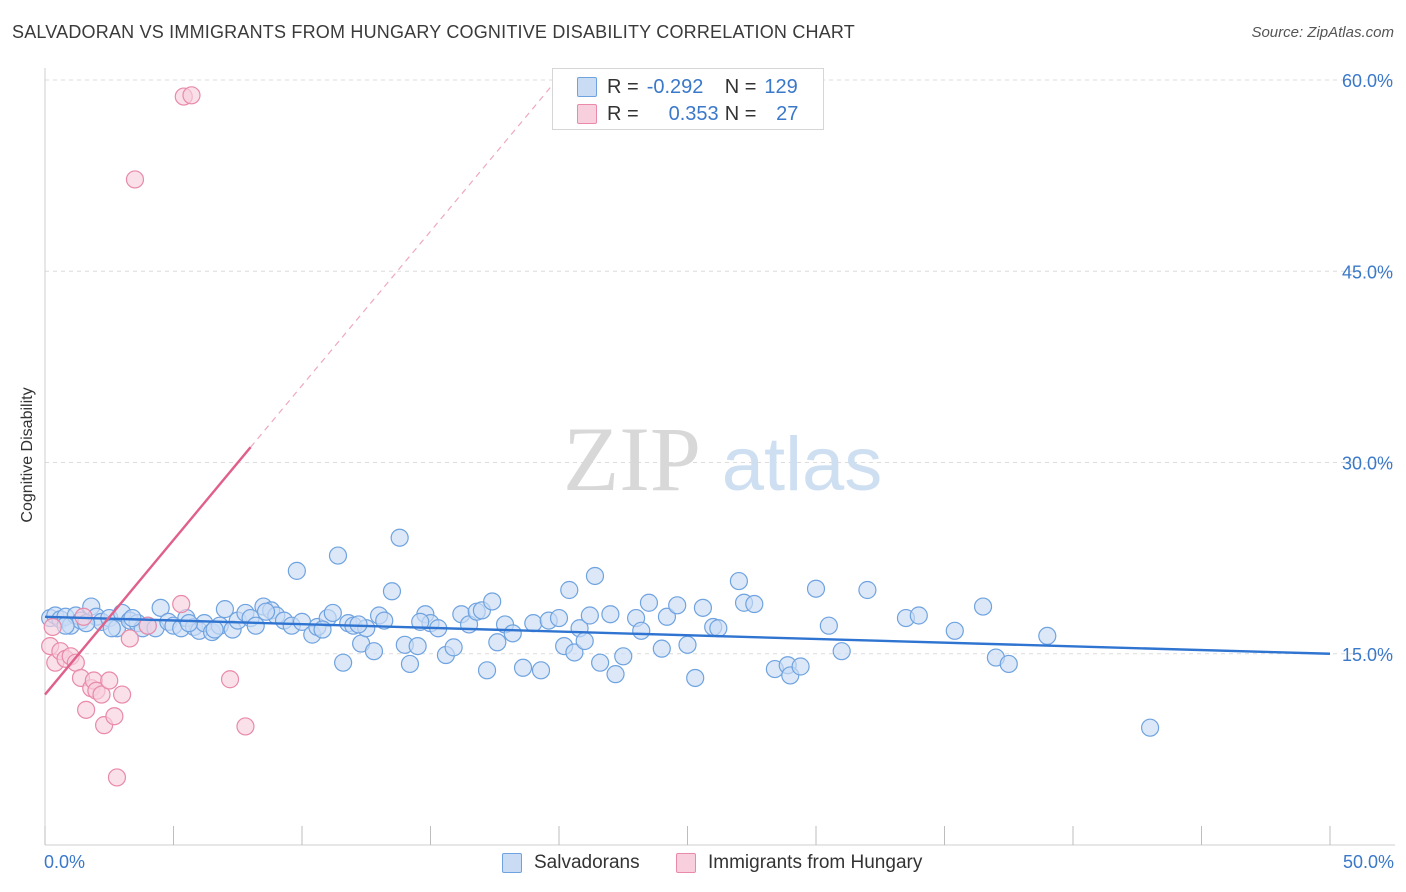 This screenshot has height=892, width=1406. I want to click on y-tick-labels: 15.0% 30.0% 45.0% 60.0%, so click(1367, 368).